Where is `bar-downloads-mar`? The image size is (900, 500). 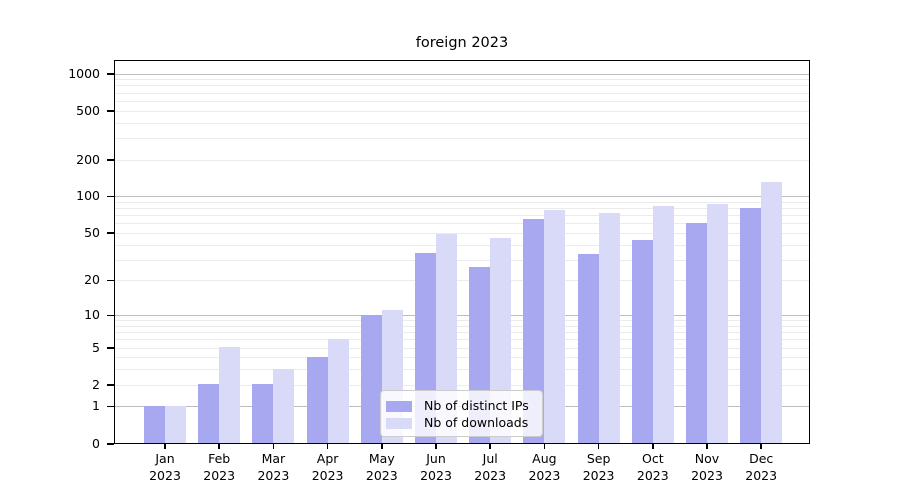
bar-downloads-mar is located at coordinates (284, 405).